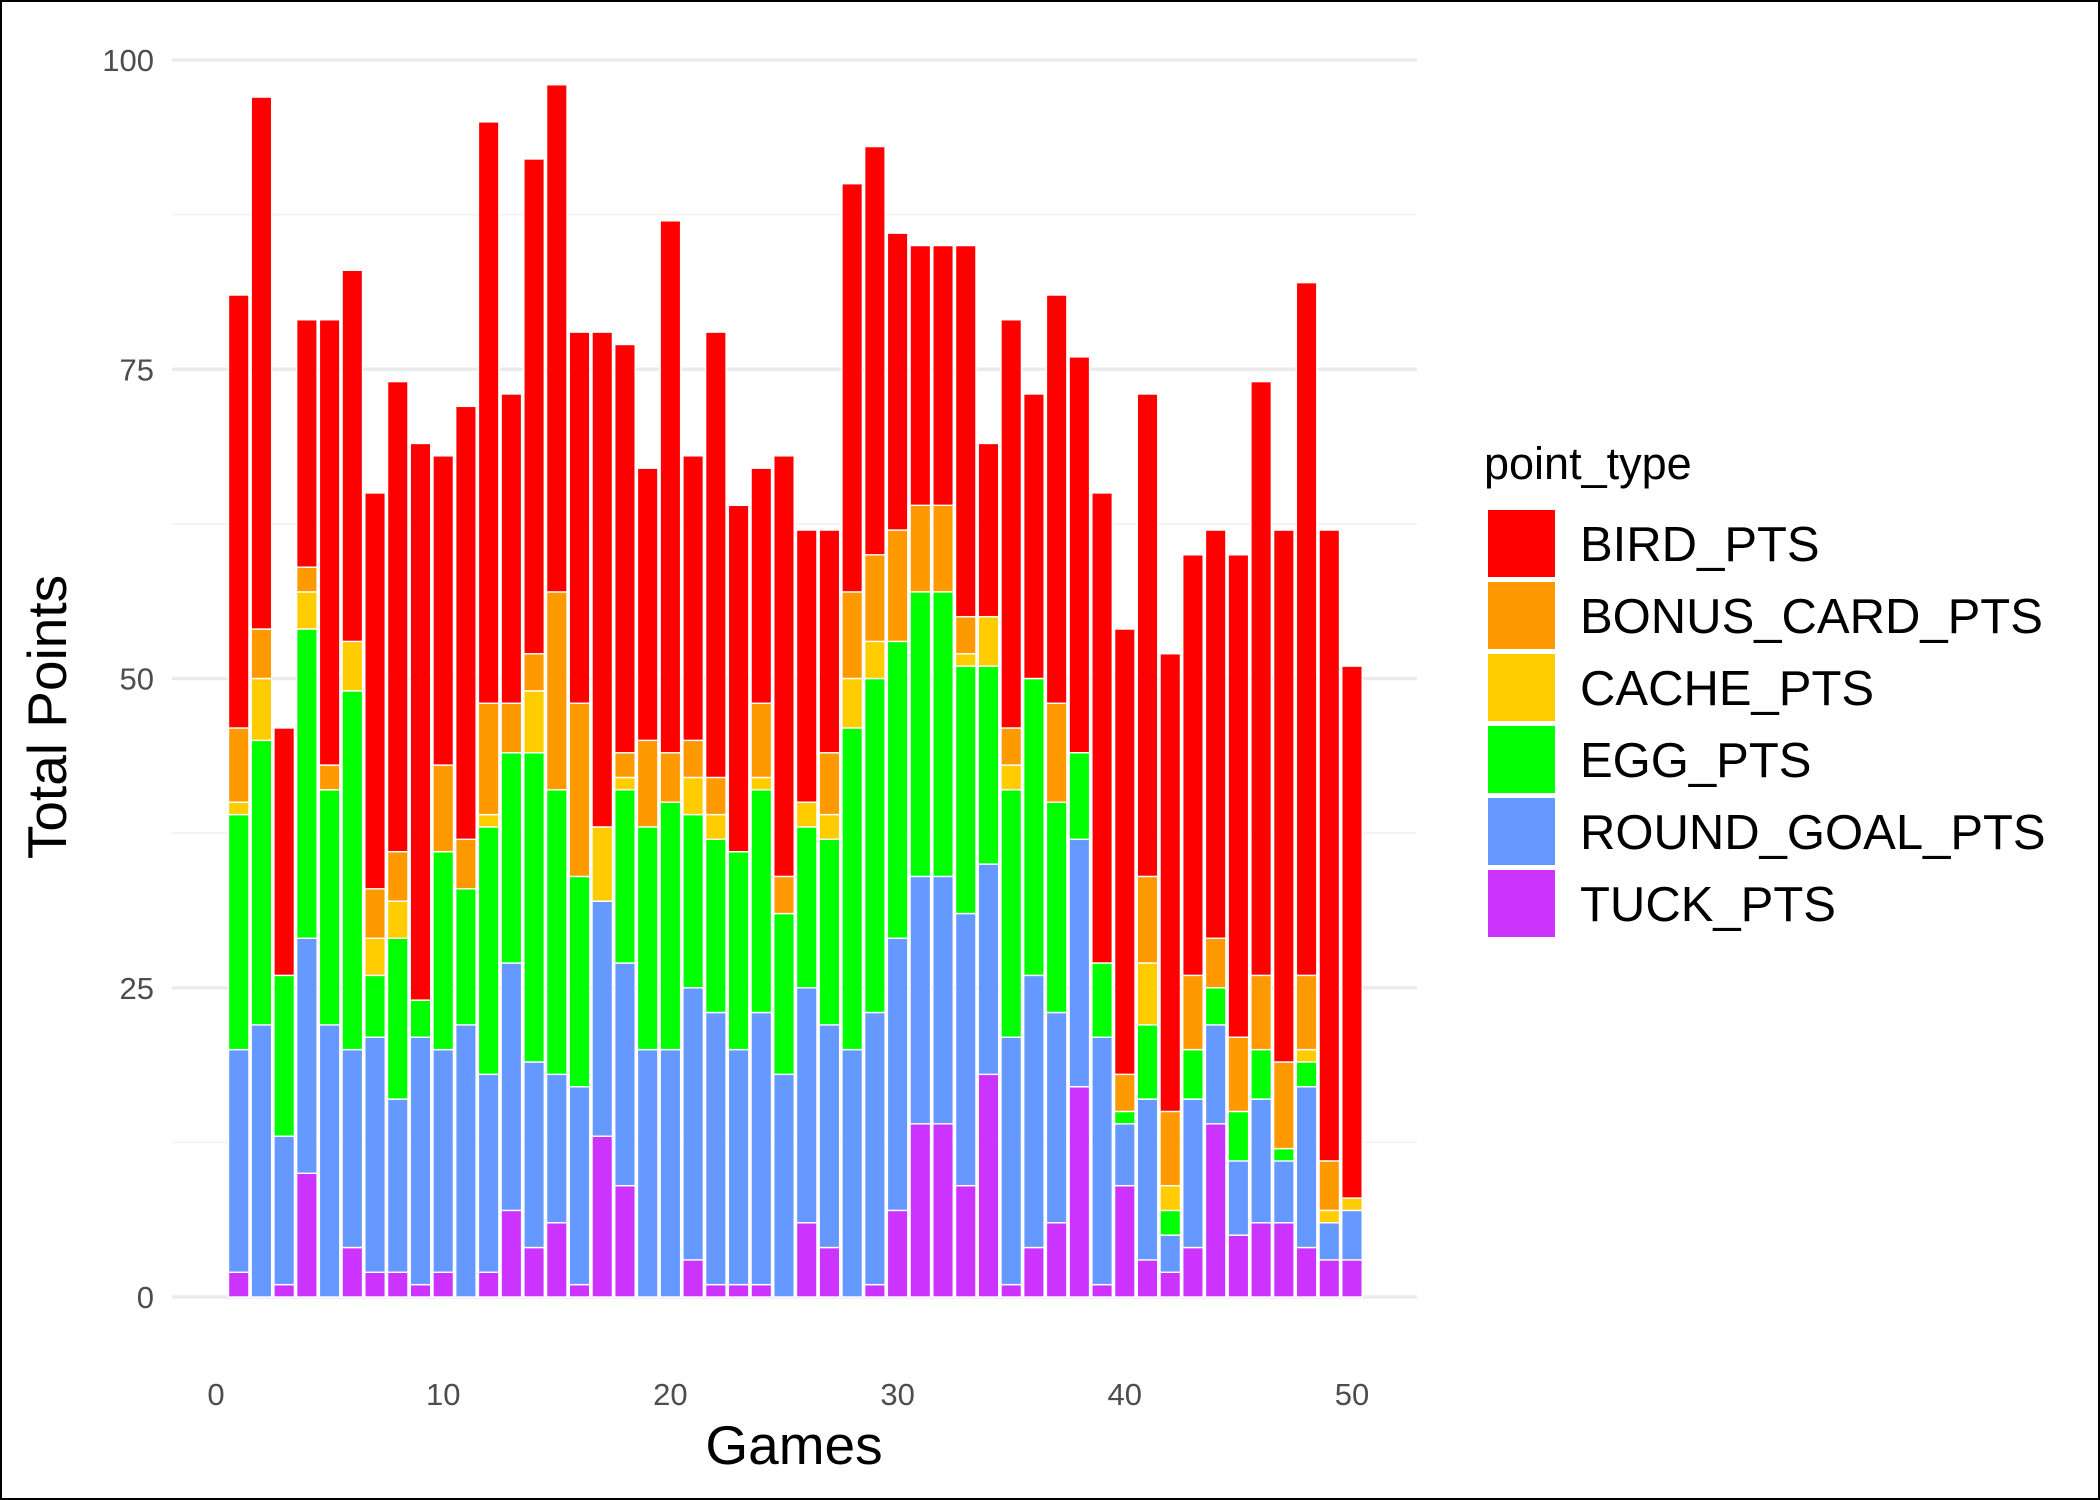  What do you see at coordinates (443, 1394) in the screenshot?
I see `x-tick-label: 10` at bounding box center [443, 1394].